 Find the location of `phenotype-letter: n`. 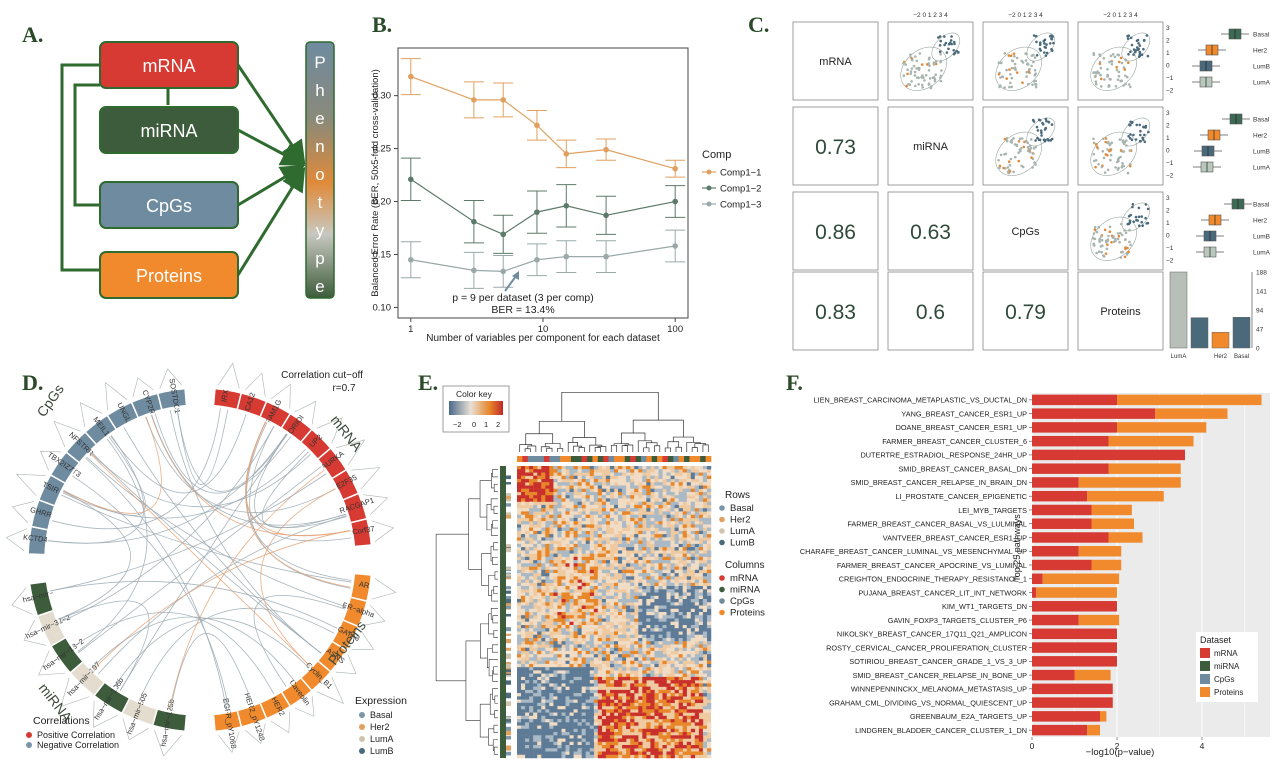

phenotype-letter: n is located at coordinates (319, 146).